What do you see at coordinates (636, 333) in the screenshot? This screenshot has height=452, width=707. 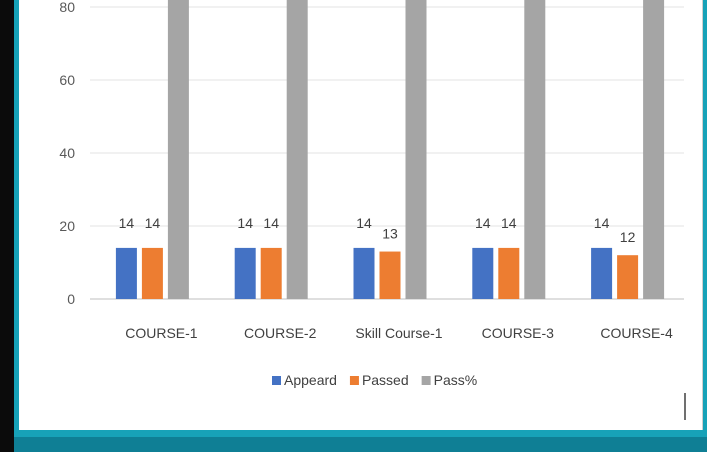 I see `category-label: COURSE-4` at bounding box center [636, 333].